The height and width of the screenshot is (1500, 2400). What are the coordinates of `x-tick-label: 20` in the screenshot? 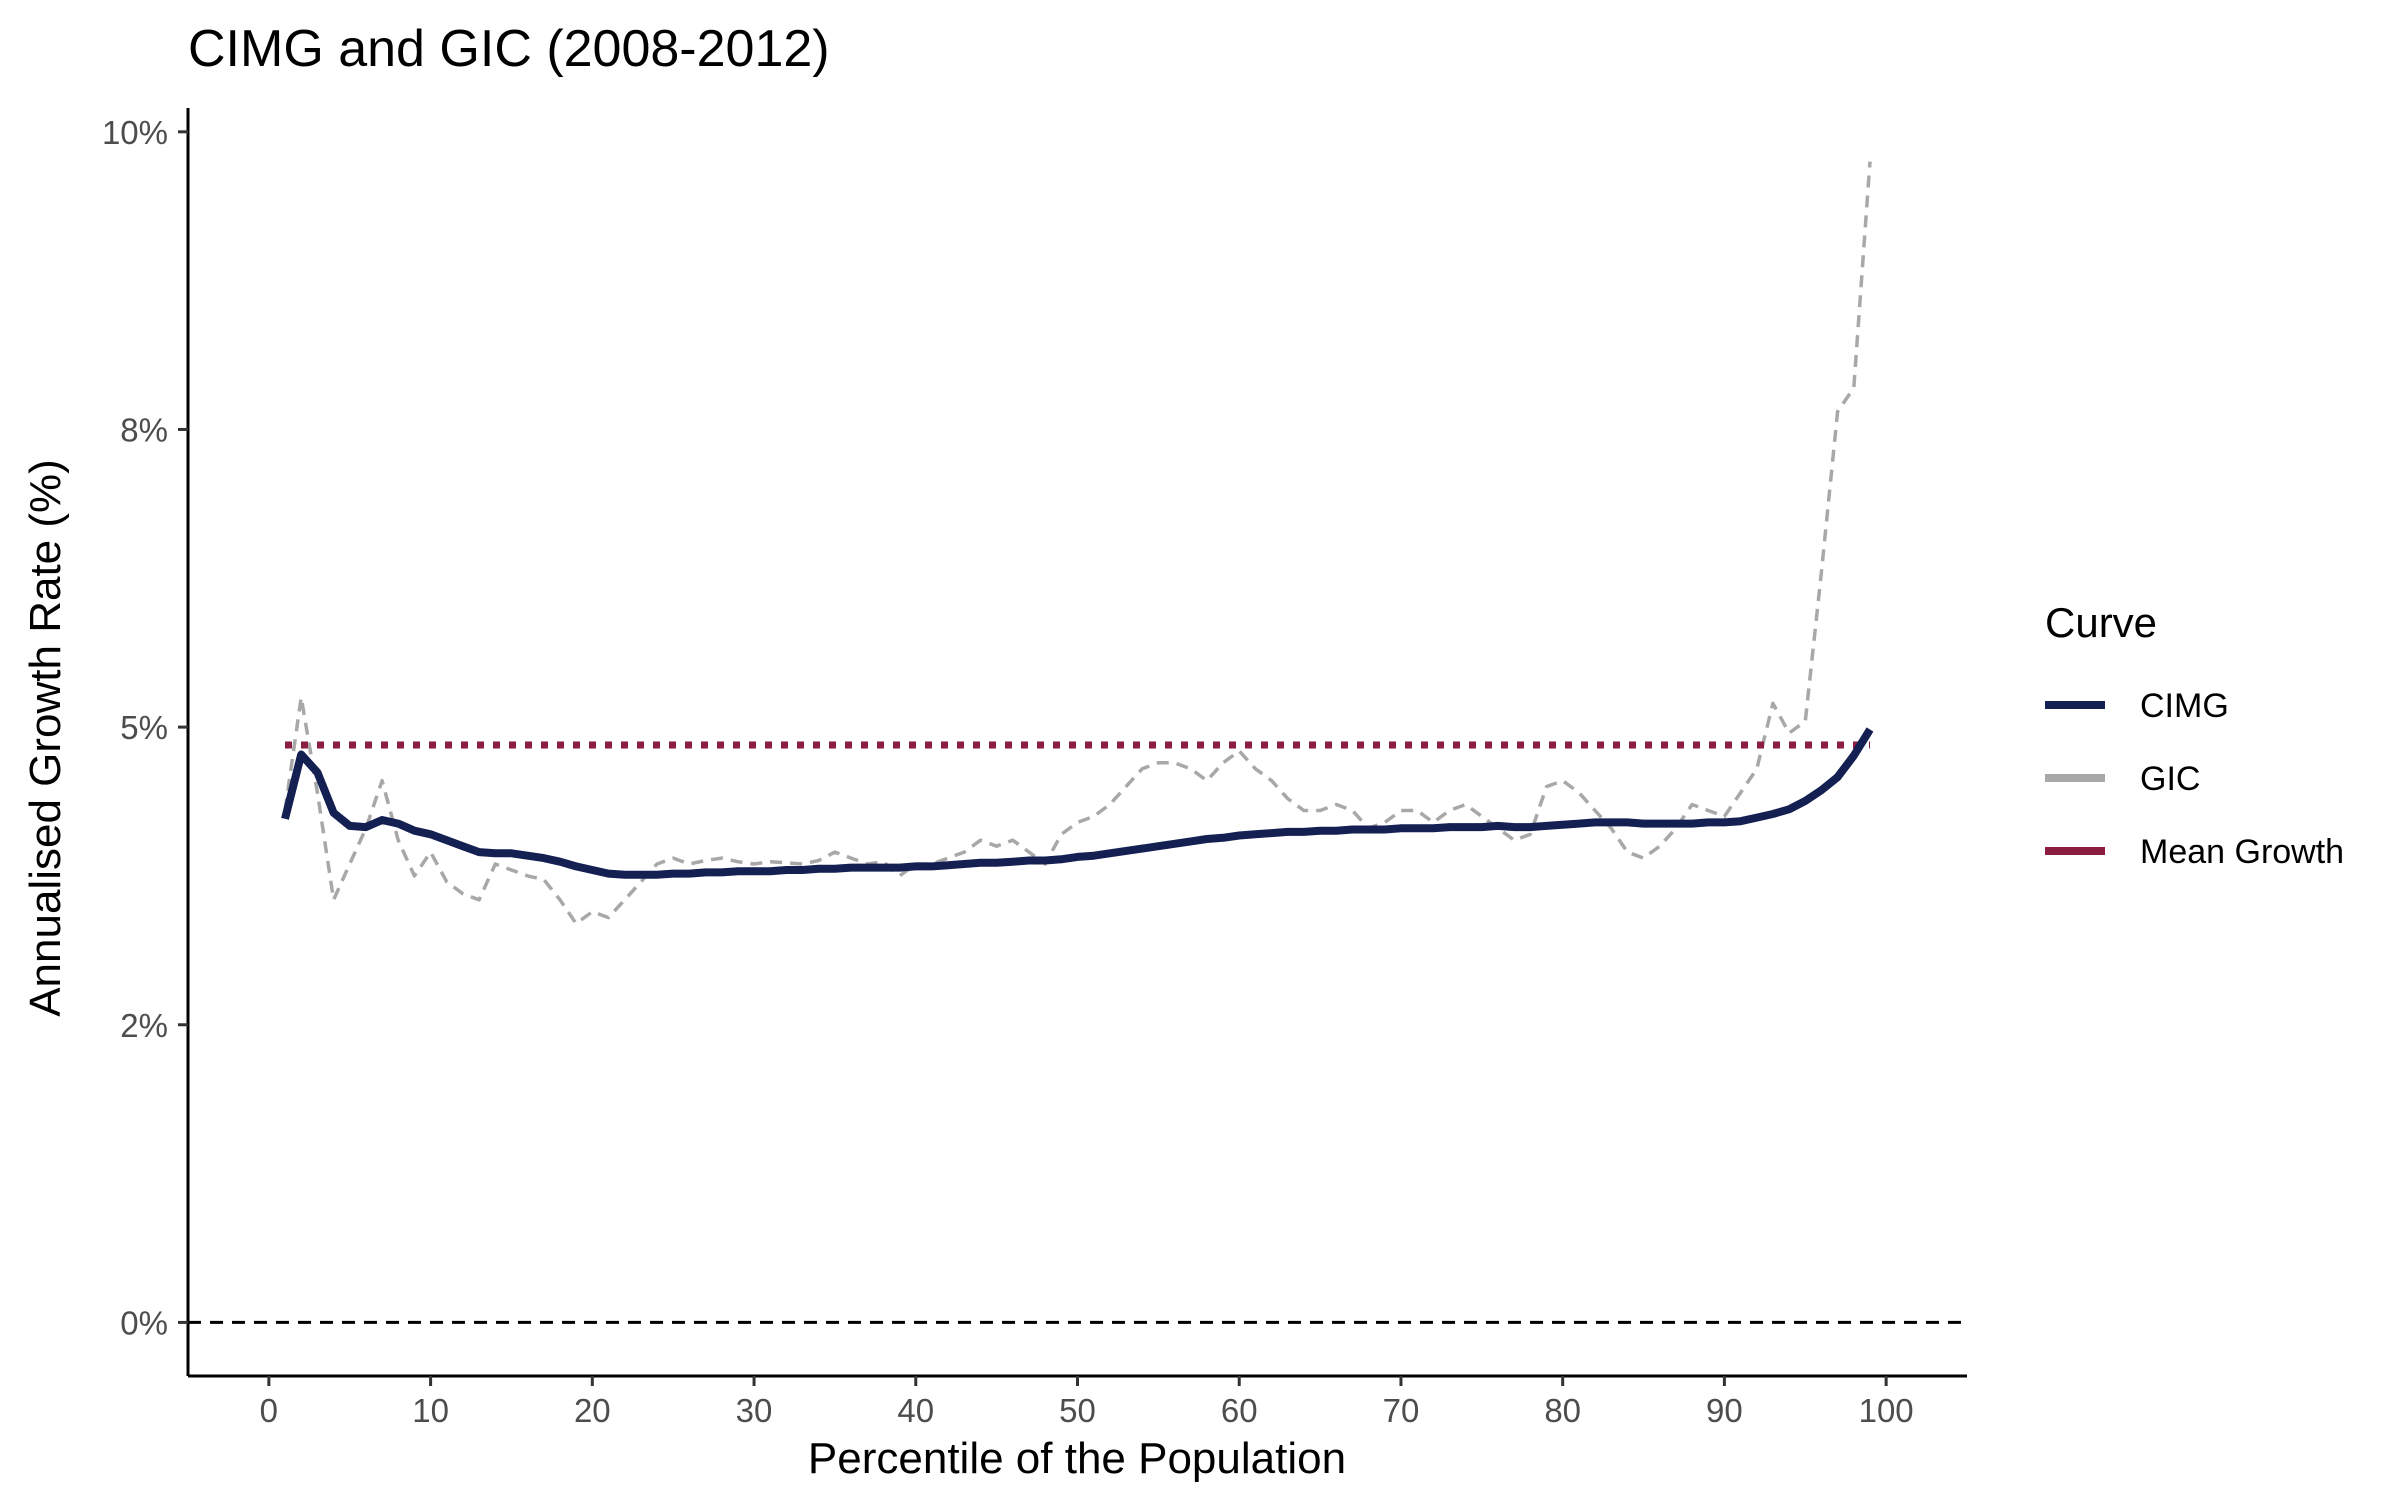 It's located at (592, 1410).